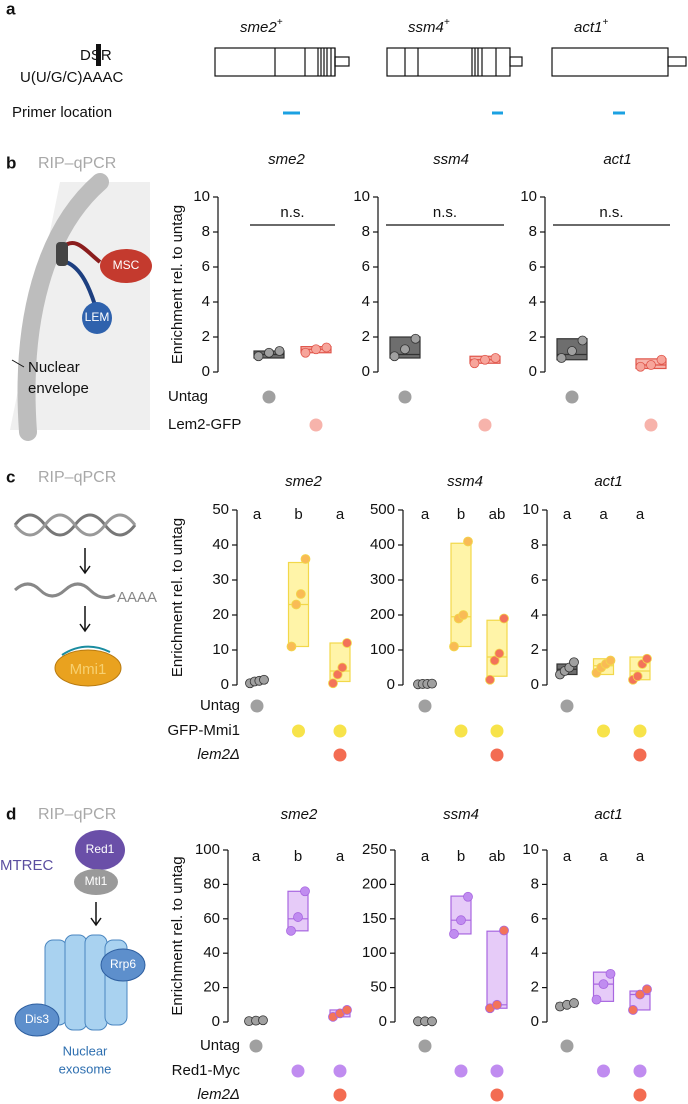 The image size is (688, 1104). I want to click on annotation: n.s., so click(611, 212).